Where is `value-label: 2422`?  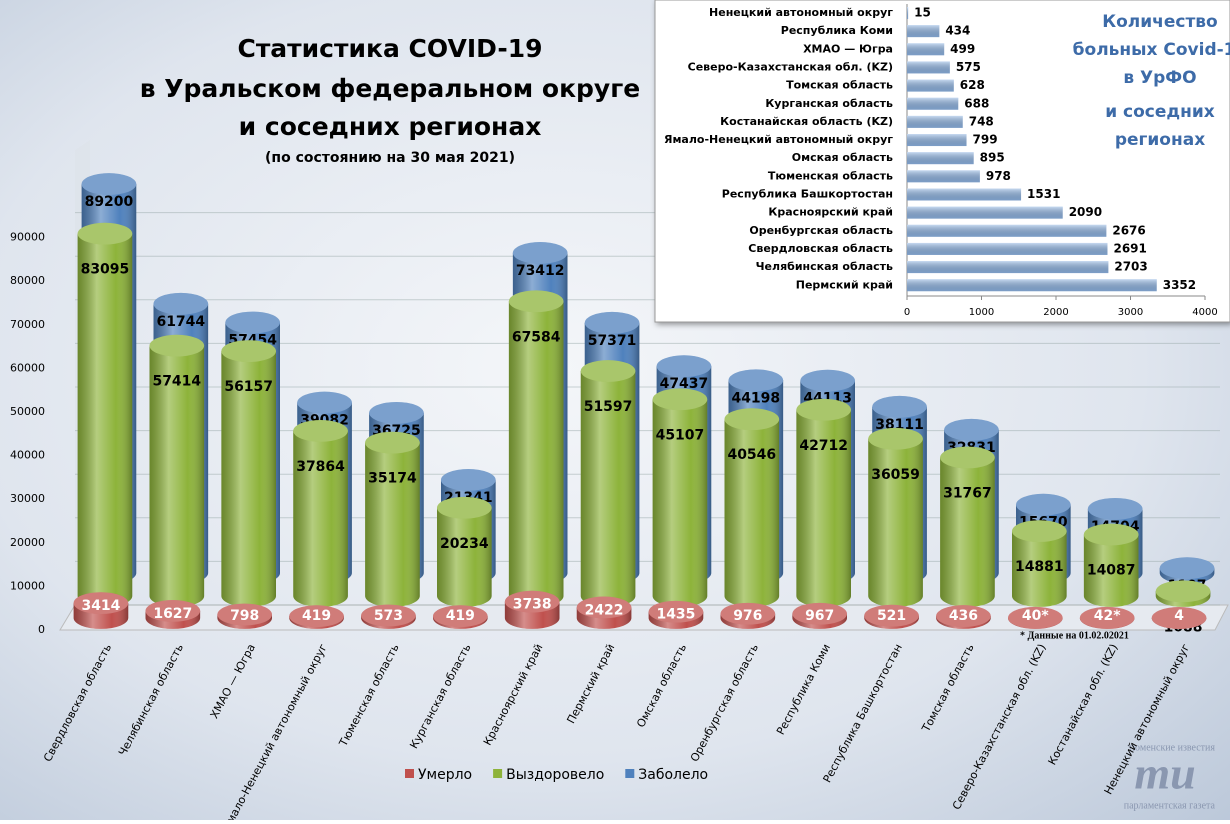
value-label: 2422 is located at coordinates (604, 610).